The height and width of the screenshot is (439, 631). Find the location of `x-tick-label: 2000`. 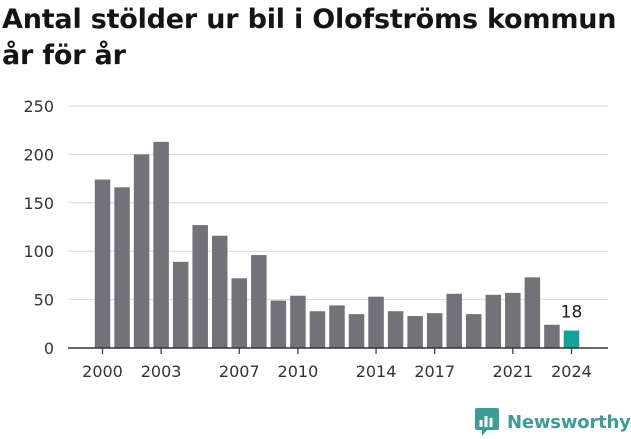

x-tick-label: 2000 is located at coordinates (102, 371).